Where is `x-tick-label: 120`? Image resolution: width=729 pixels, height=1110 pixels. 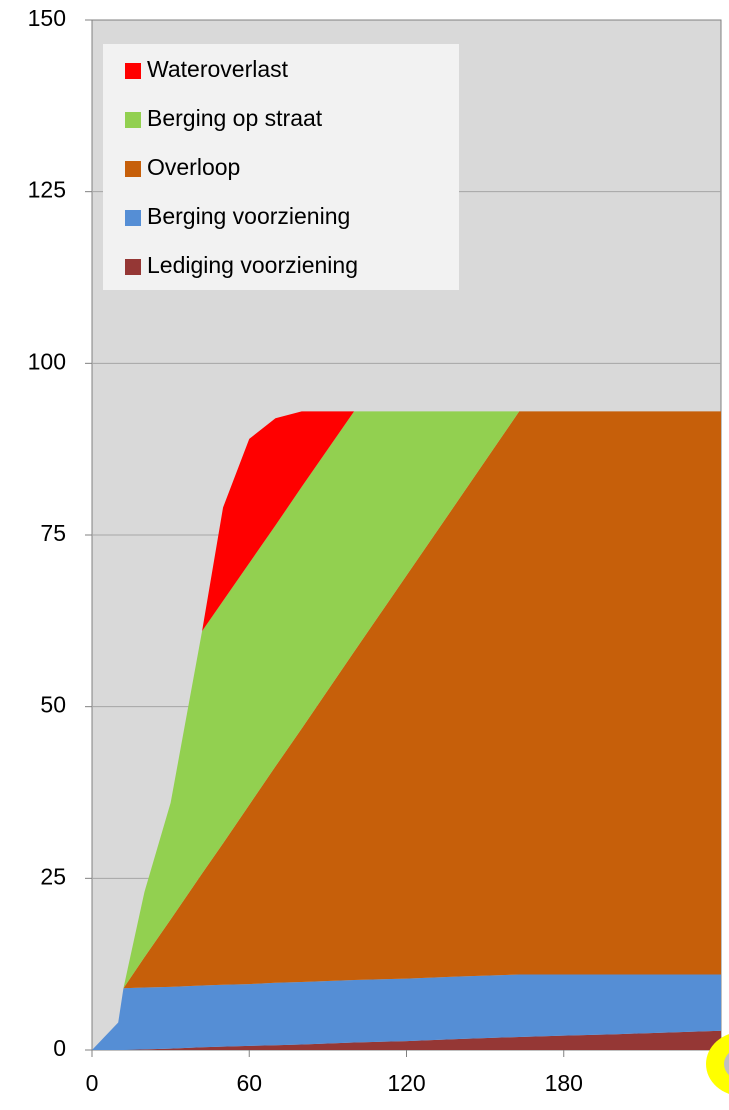 x-tick-label: 120 is located at coordinates (406, 1083).